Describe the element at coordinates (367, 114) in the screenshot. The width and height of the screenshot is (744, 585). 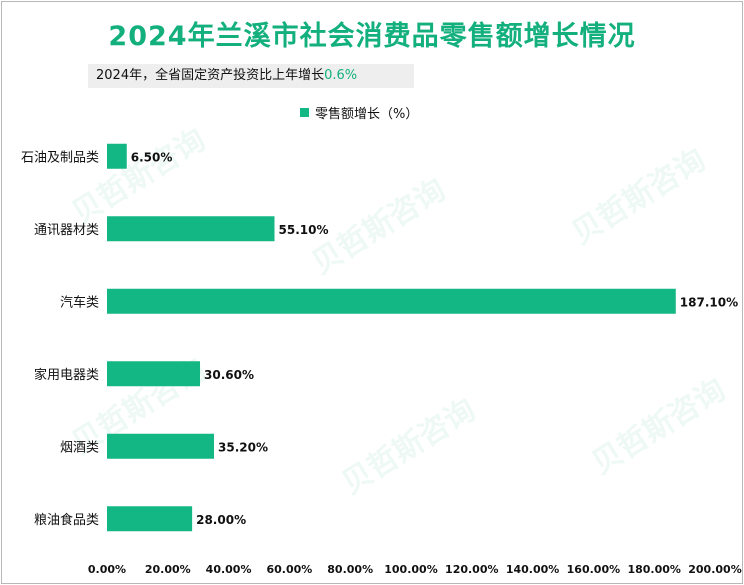
I see `legend-label: 零售额增长（%）` at that location.